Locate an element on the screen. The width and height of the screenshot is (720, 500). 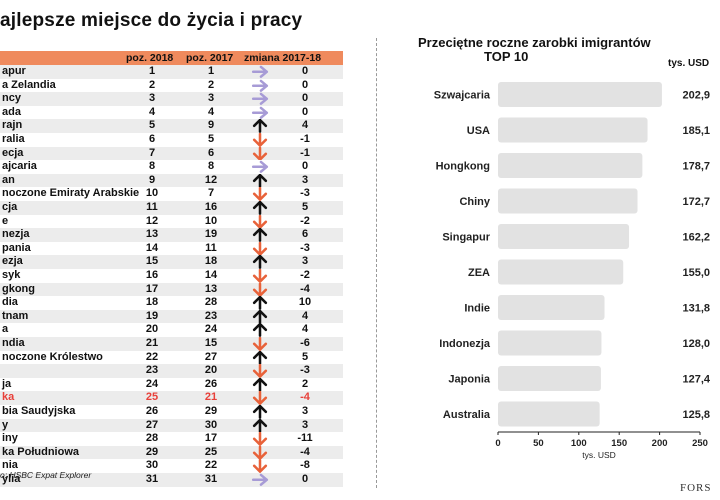
position-2018: 13 is located at coordinates (152, 234).